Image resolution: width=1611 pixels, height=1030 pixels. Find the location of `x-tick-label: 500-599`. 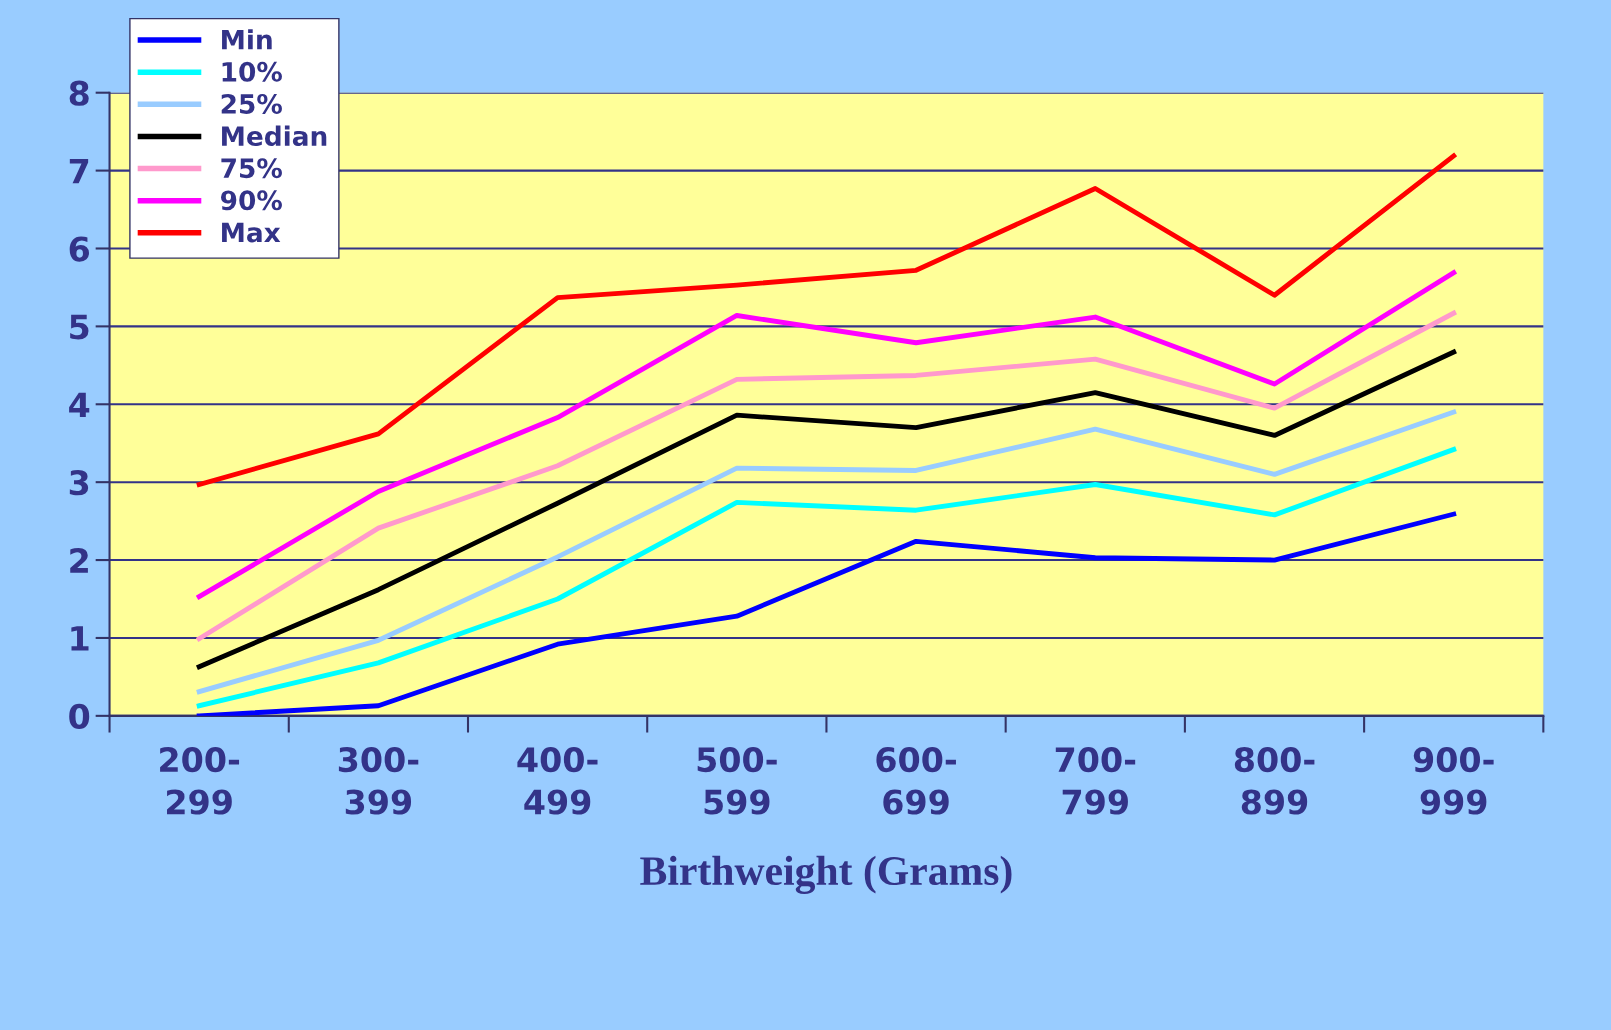

x-tick-label: 500-599 is located at coordinates (737, 780).